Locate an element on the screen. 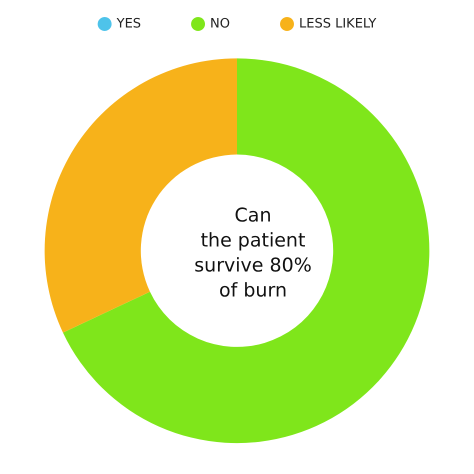 This screenshot has width=474, height=474. text: Can the patient survive 80% of burn is located at coordinates (253, 253).